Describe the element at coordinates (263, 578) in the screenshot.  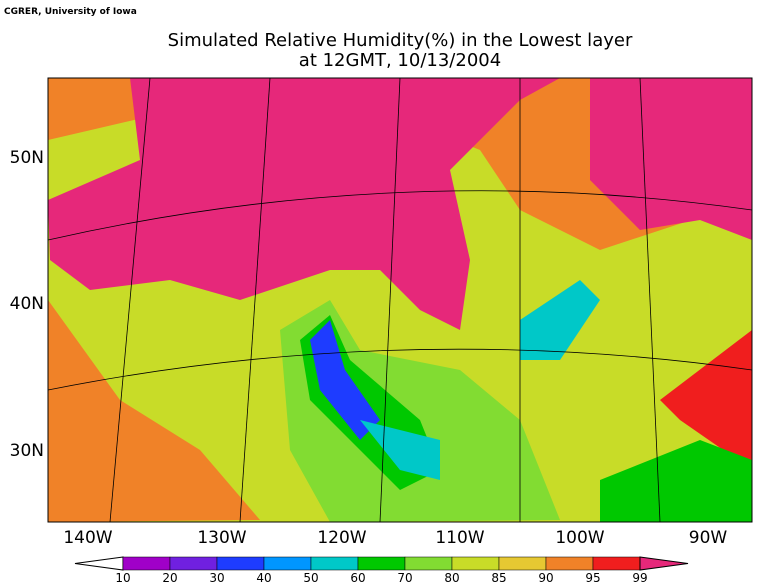
I see `colorbar-label: 40` at that location.